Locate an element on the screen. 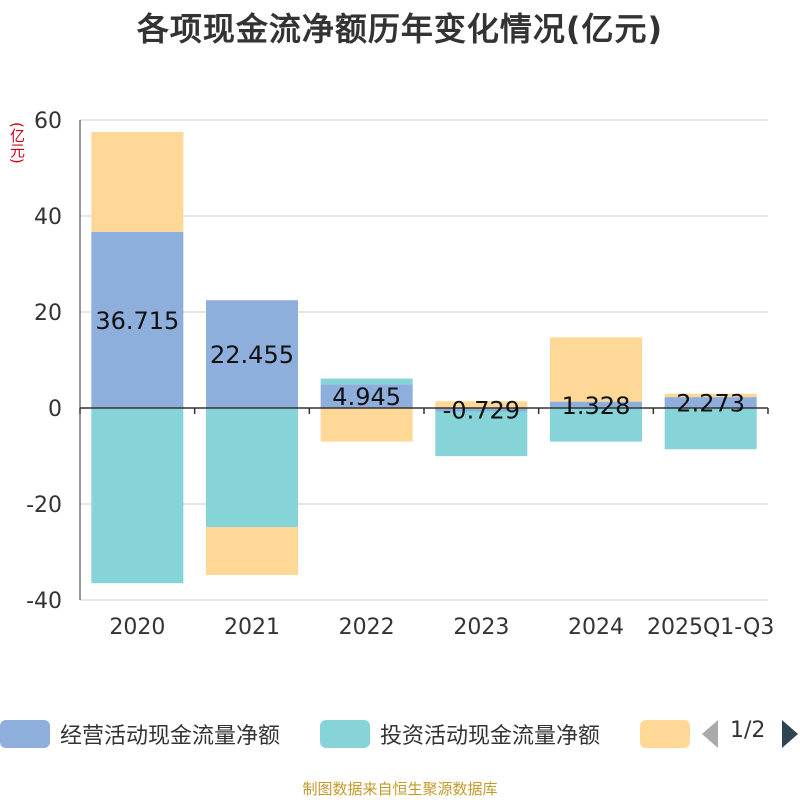 The height and width of the screenshot is (800, 800). legend-swatch-investing is located at coordinates (345, 734).